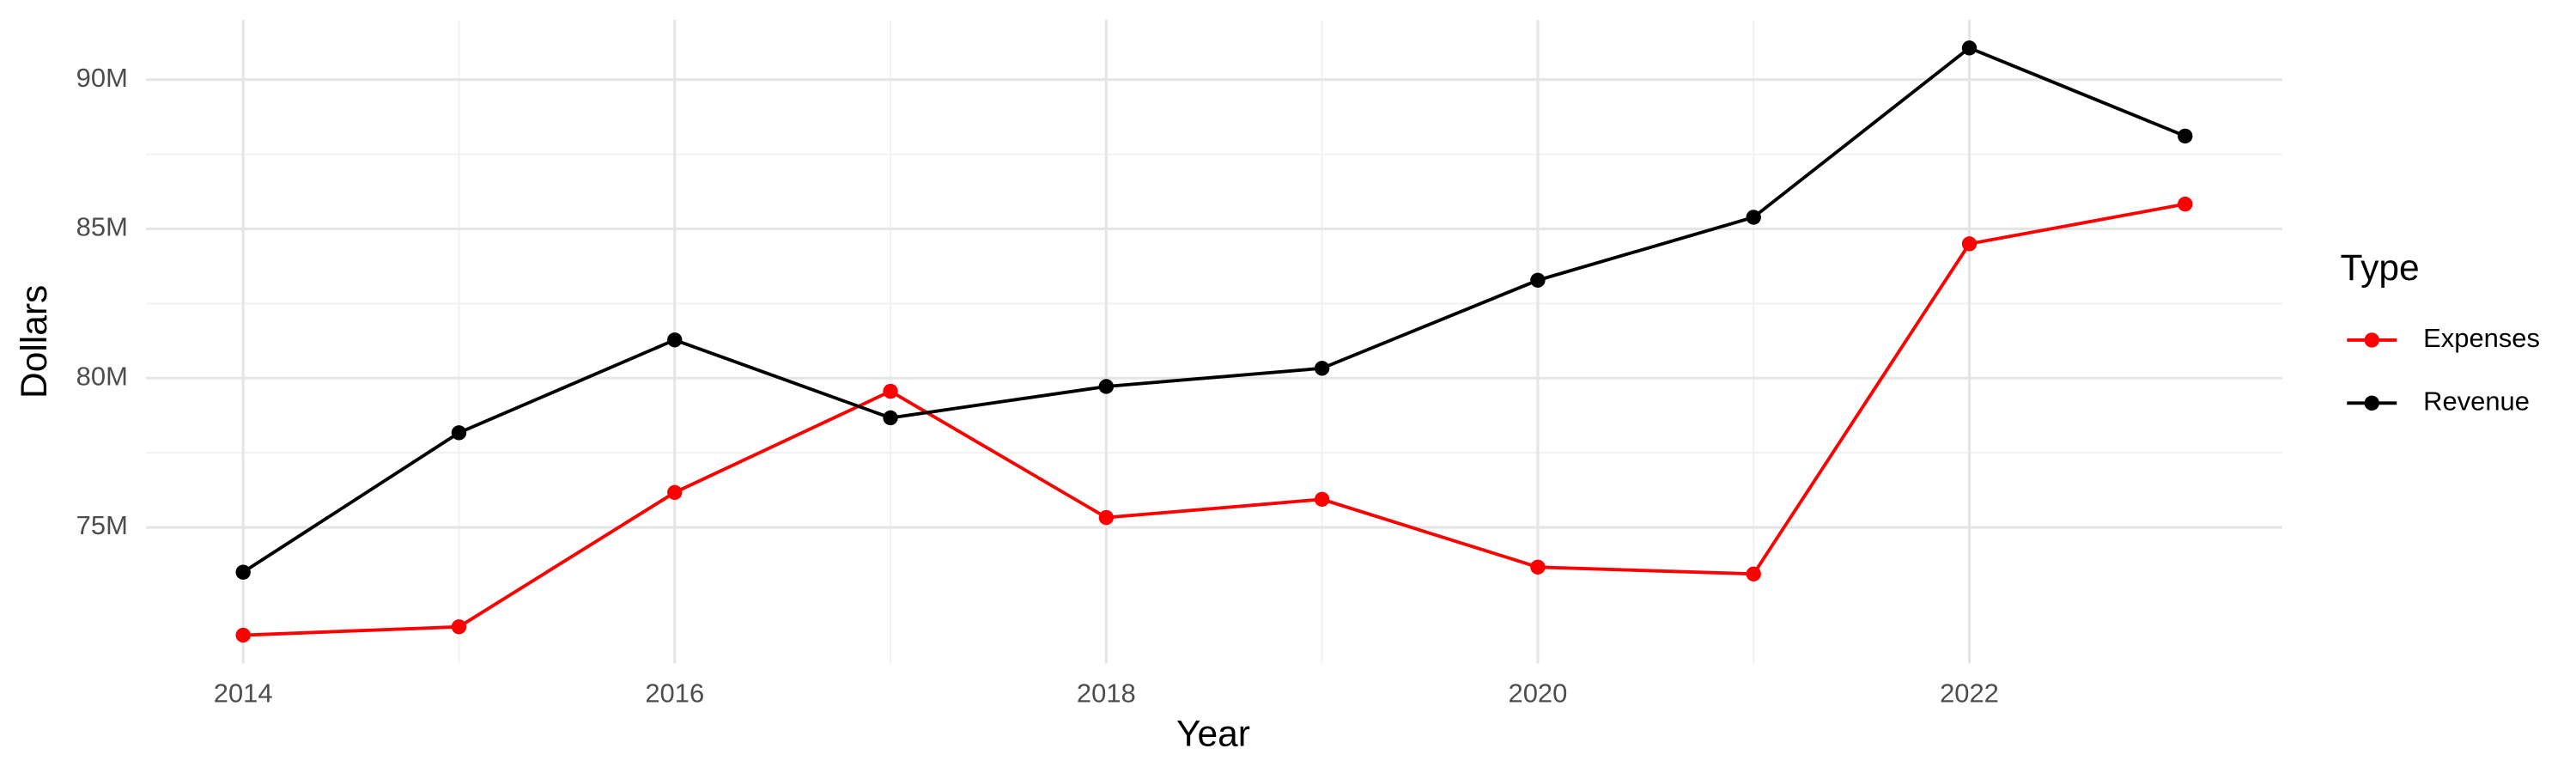 This screenshot has width=2576, height=773. I want to click on legend-label: Revenue, so click(2477, 401).